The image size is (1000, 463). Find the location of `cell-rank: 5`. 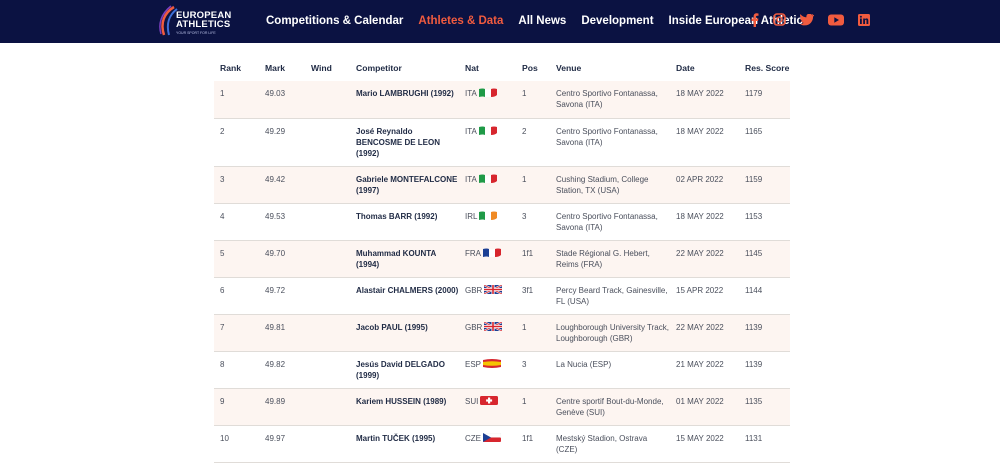

cell-rank: 5 is located at coordinates (236, 259).